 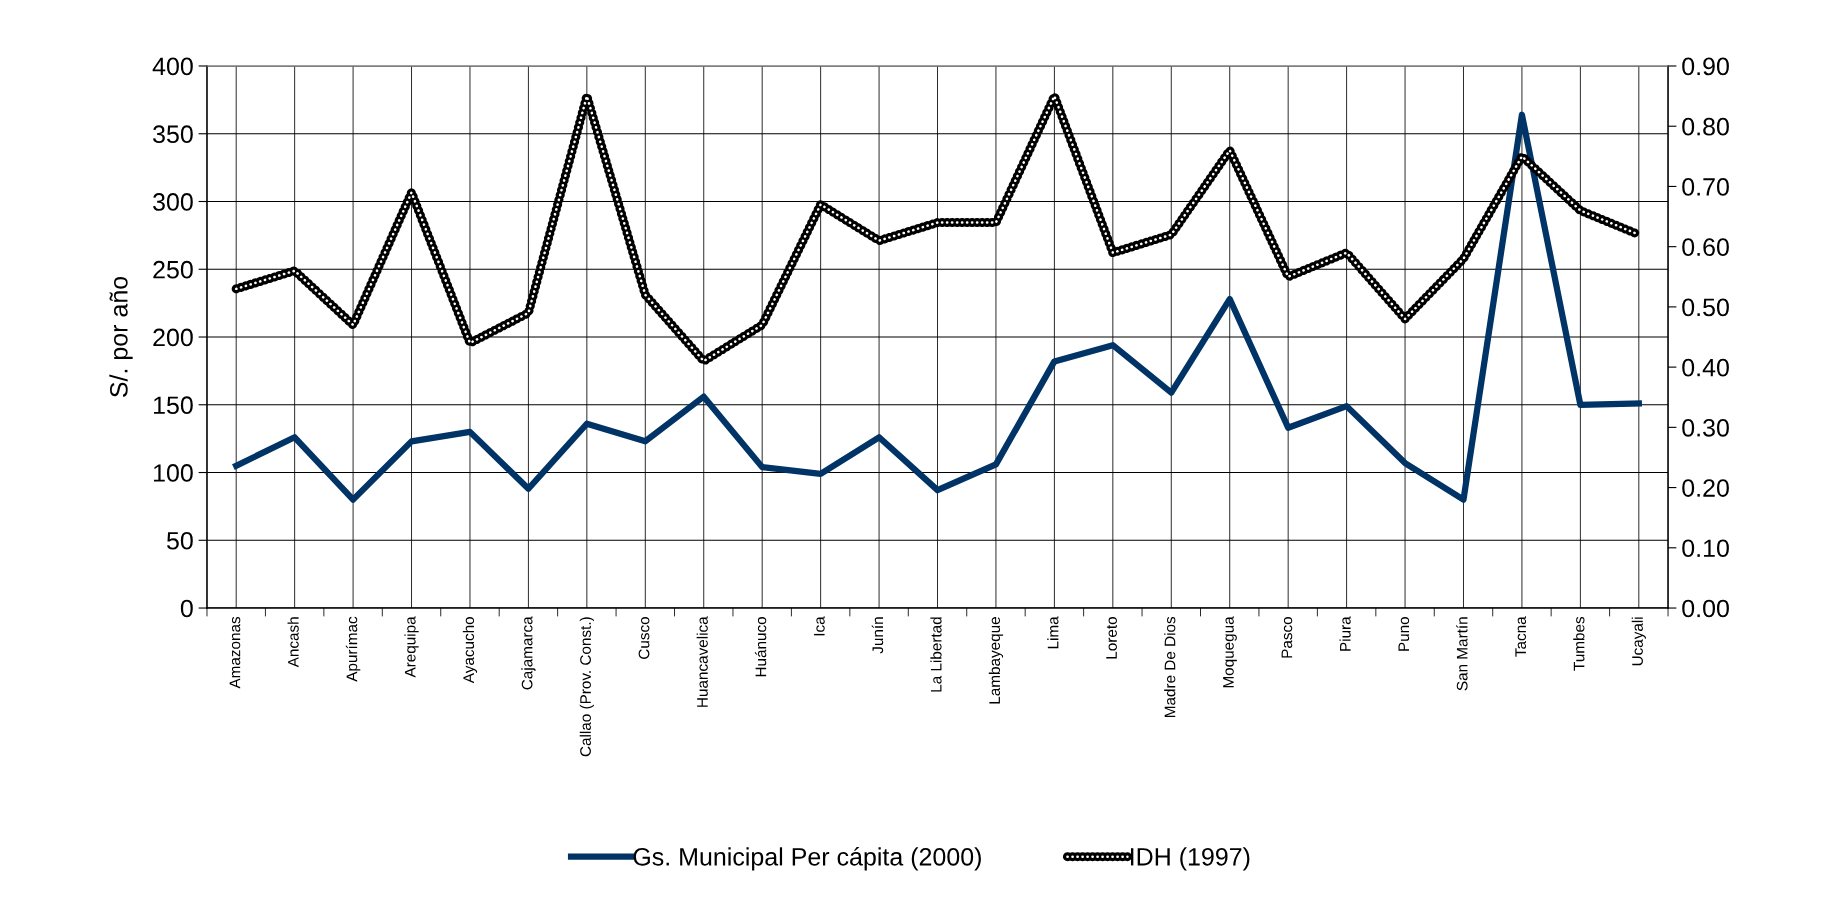 What do you see at coordinates (1705, 307) in the screenshot?
I see `y2-tick-label: 0.50` at bounding box center [1705, 307].